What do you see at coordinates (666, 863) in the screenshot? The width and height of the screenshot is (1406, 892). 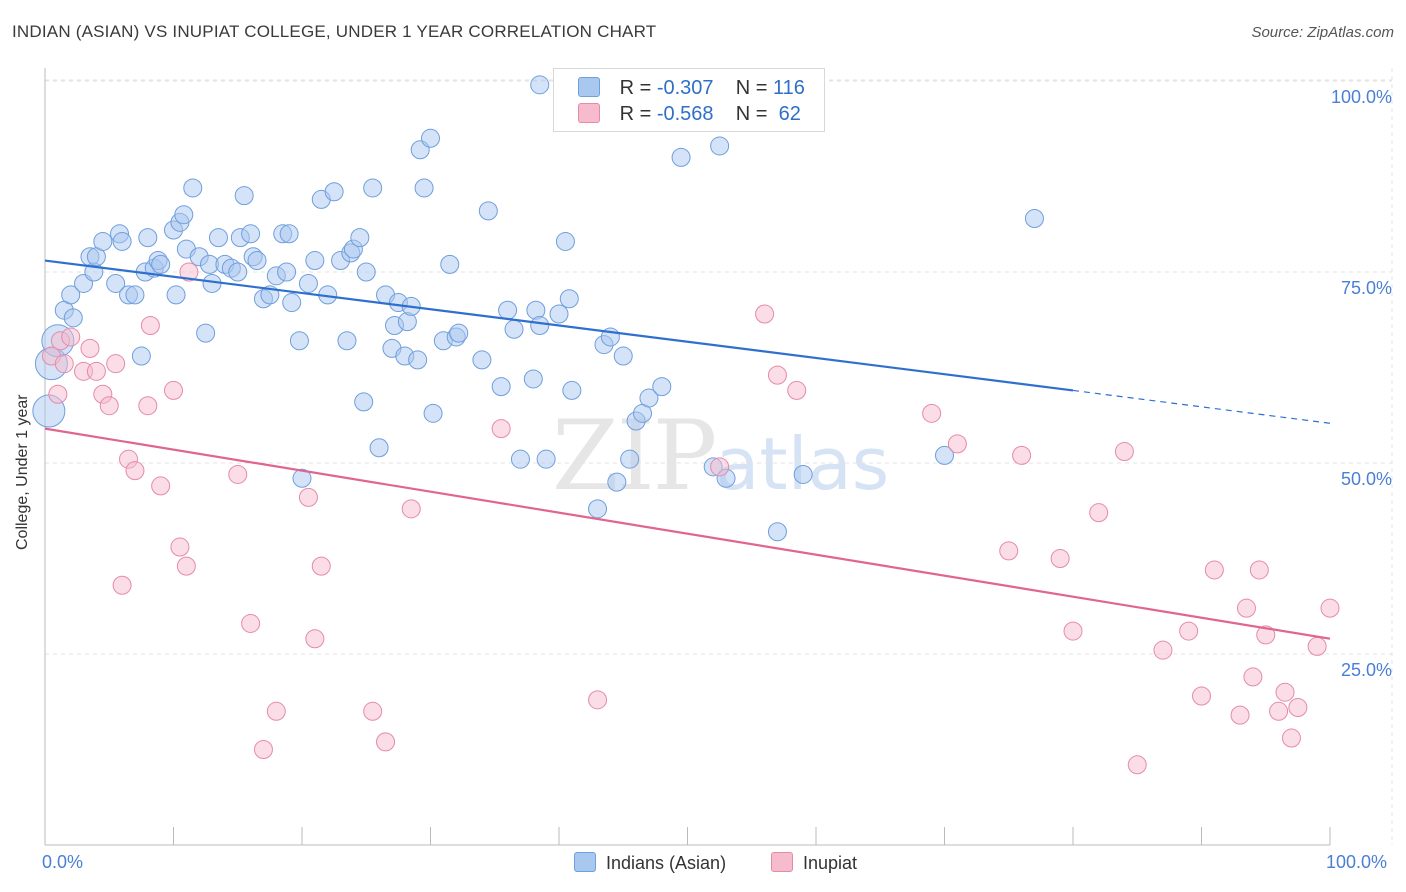 I see `series-name: Indians (Asian)` at bounding box center [666, 863].